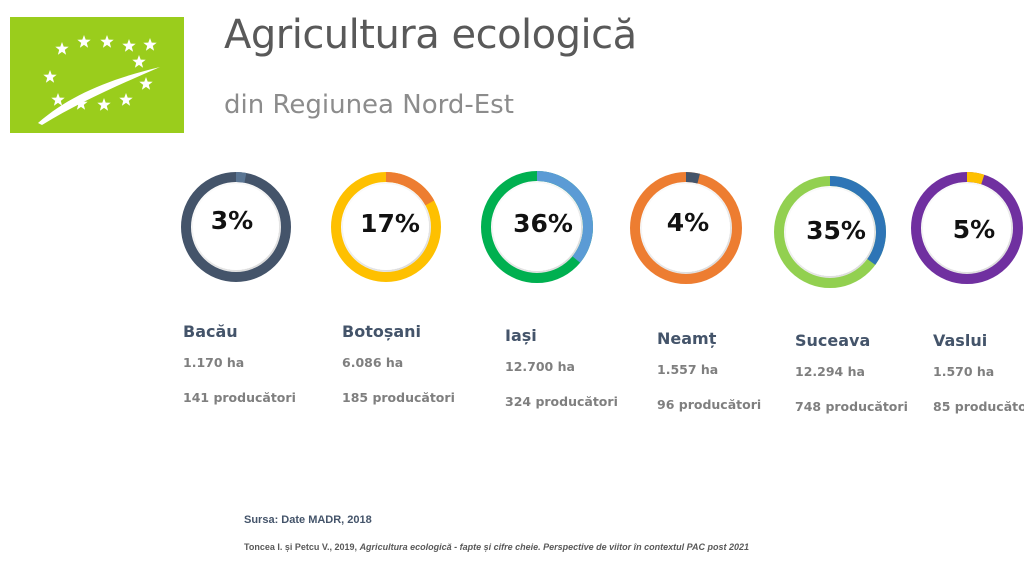 The width and height of the screenshot is (1024, 576). What do you see at coordinates (210, 331) in the screenshot?
I see `county-name: Bacău` at bounding box center [210, 331].